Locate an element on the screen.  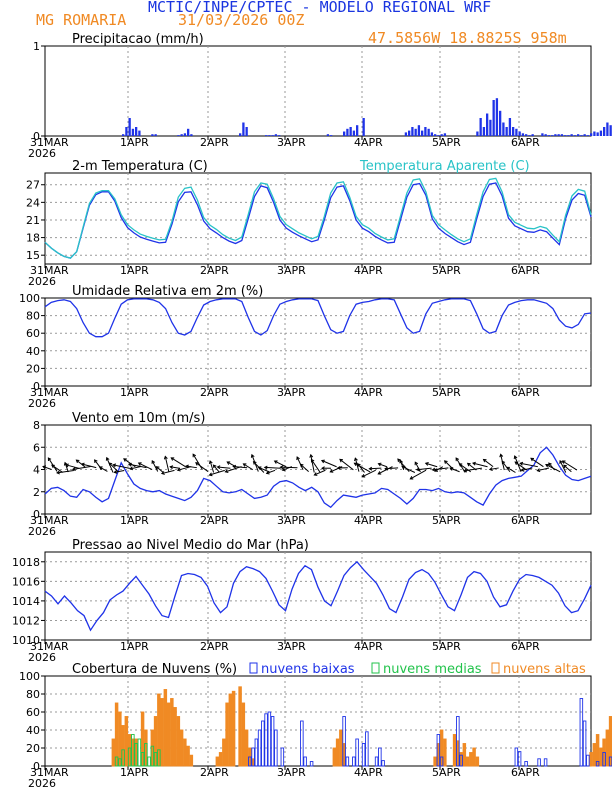
panel-title: Pressao ao Nivel Medio do Mar (hPa) is located at coordinates (190, 545).